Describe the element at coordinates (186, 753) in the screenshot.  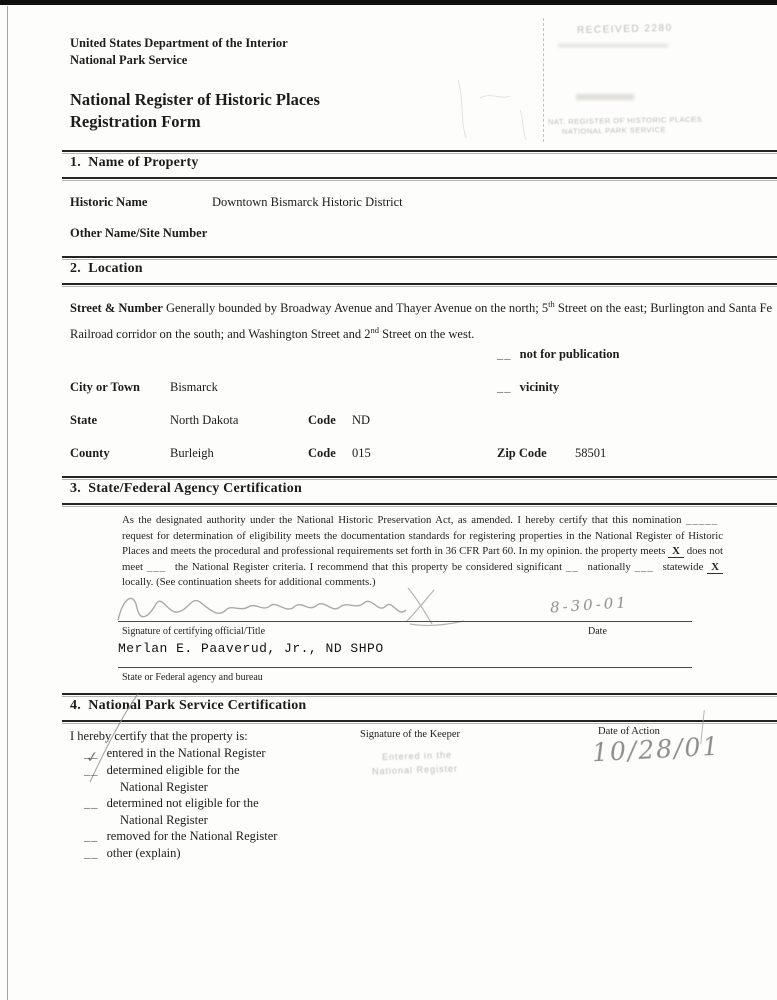
I see `item-label: entered in the National Register` at that location.